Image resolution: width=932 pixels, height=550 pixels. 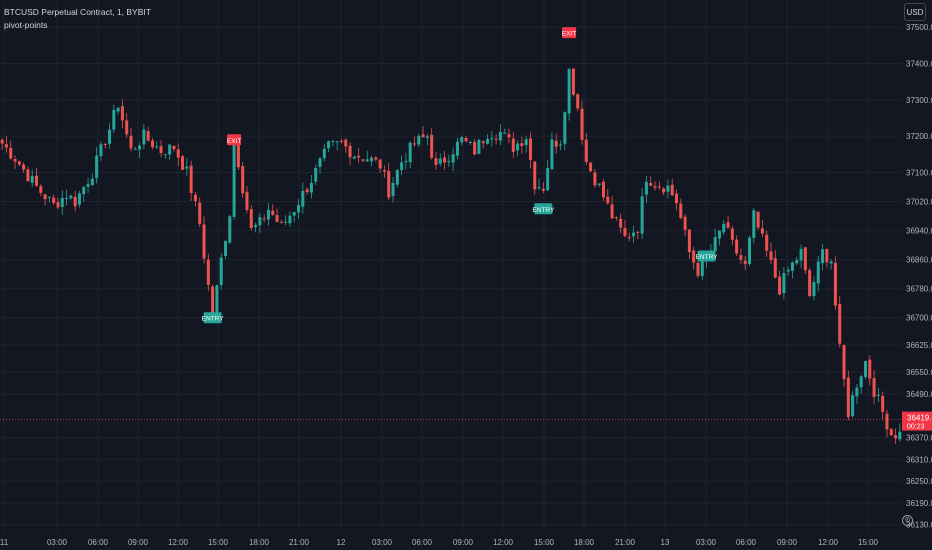 What do you see at coordinates (919, 459) in the screenshot?
I see `price-tick-label: 36310.0` at bounding box center [919, 459].